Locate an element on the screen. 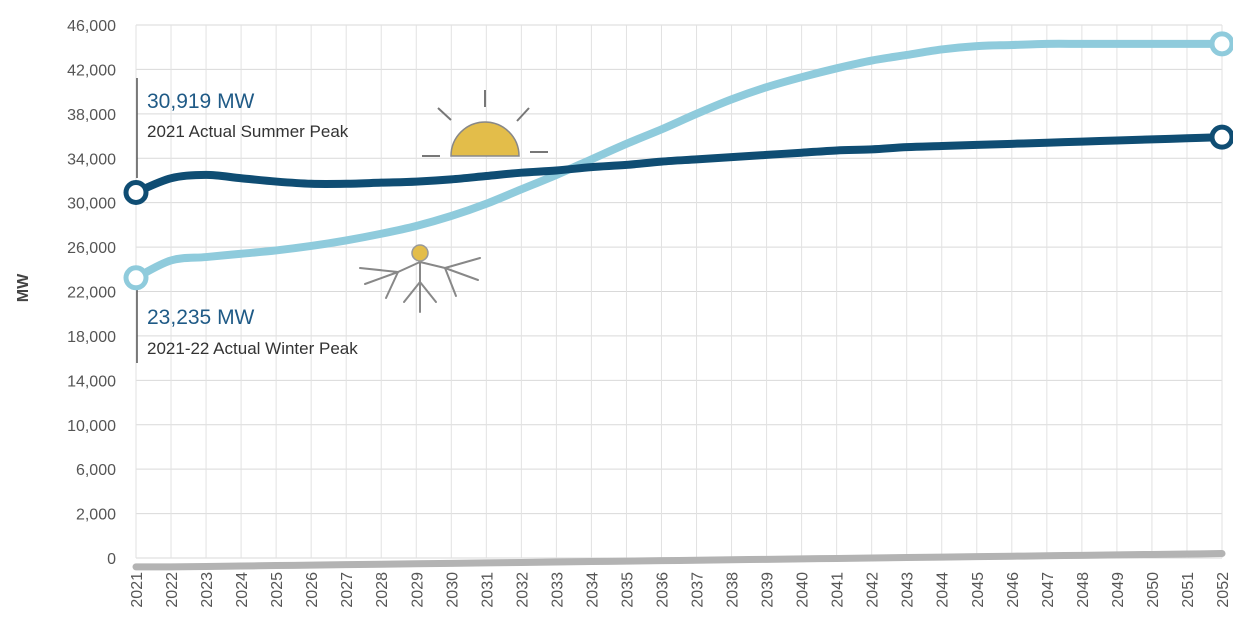 The width and height of the screenshot is (1233, 627). x-tick-label: 2041 is located at coordinates (838, 590).